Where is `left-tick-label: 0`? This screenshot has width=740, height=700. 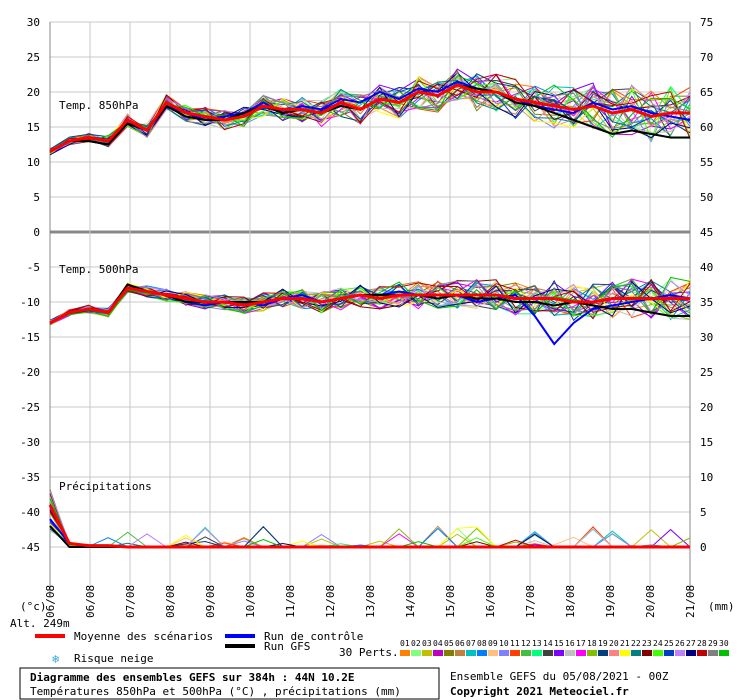 left-tick-label: 0 is located at coordinates (36, 232).